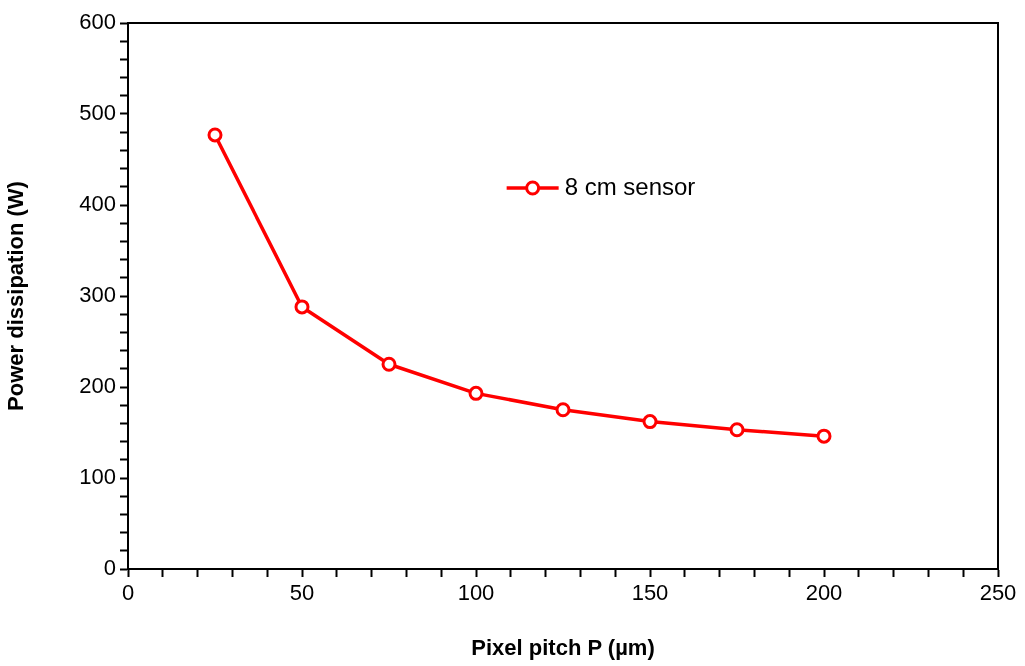  Describe the element at coordinates (97, 295) in the screenshot. I see `y-tick-label: 300` at that location.